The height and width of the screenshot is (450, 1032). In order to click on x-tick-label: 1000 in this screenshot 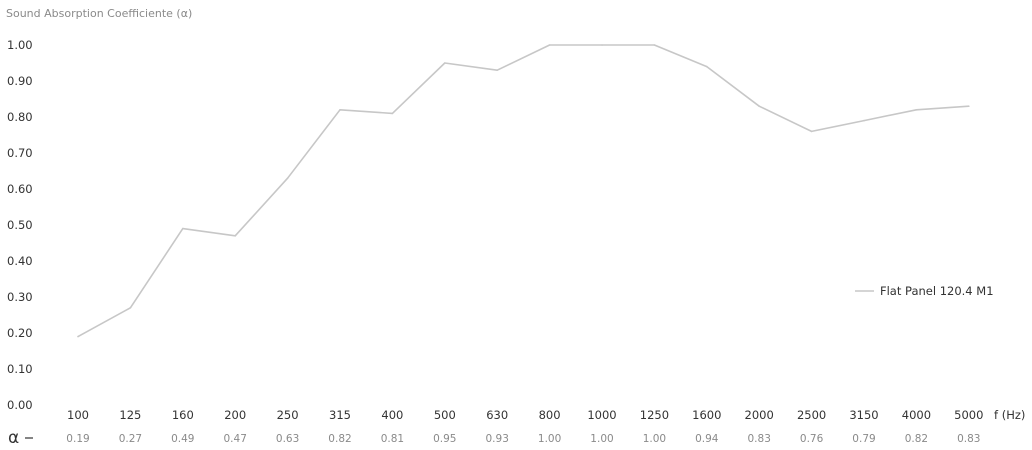, I will do `click(601, 415)`.